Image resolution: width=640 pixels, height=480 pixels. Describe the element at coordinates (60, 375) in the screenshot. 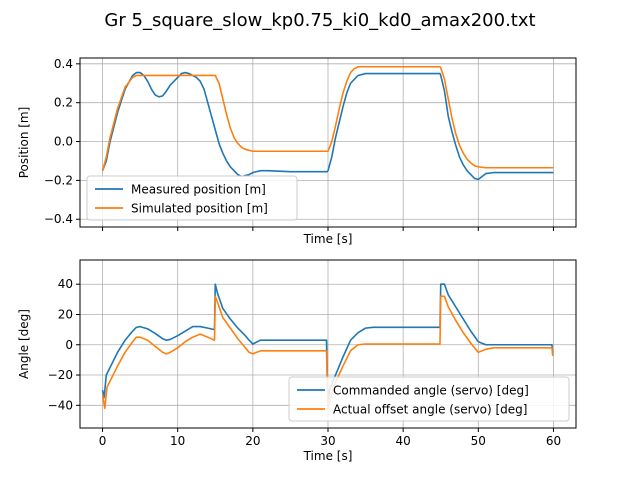

I see `y-tick-label: −20` at that location.